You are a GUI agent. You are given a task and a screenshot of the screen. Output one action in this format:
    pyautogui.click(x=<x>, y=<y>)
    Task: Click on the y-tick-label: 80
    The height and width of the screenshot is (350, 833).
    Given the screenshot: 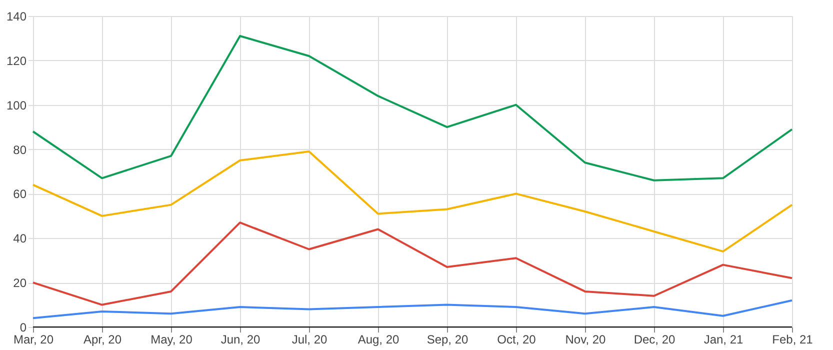 What is the action you would take?
    pyautogui.click(x=20, y=149)
    